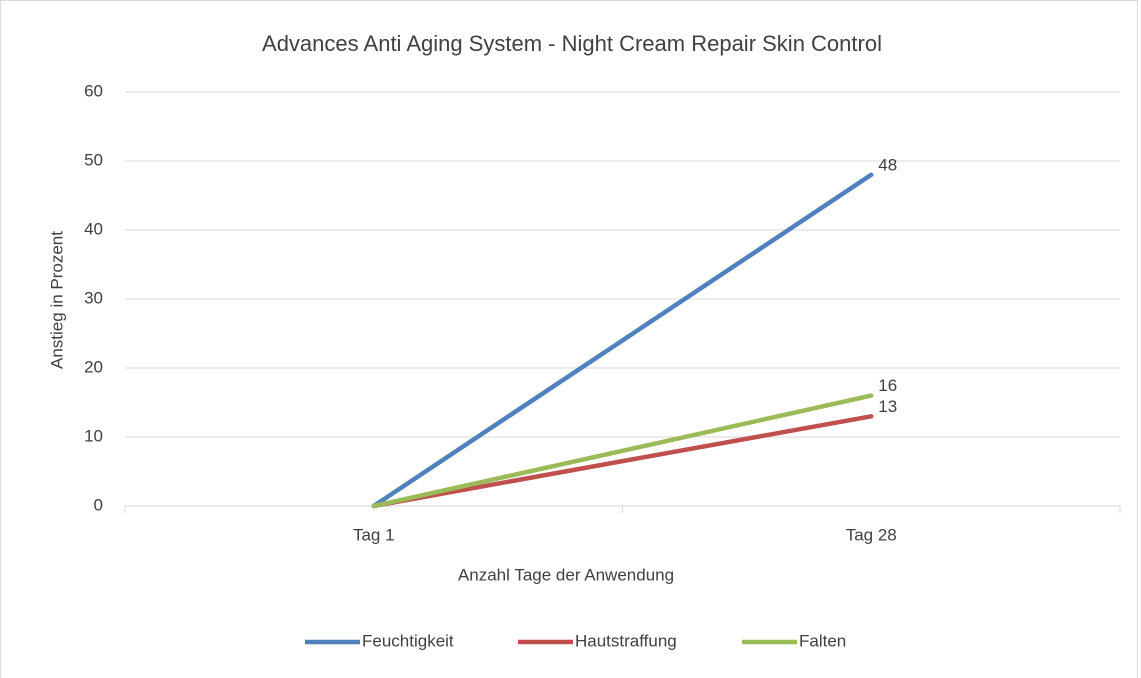 This screenshot has width=1141, height=678. What do you see at coordinates (887, 406) in the screenshot?
I see `data-label: 13` at bounding box center [887, 406].